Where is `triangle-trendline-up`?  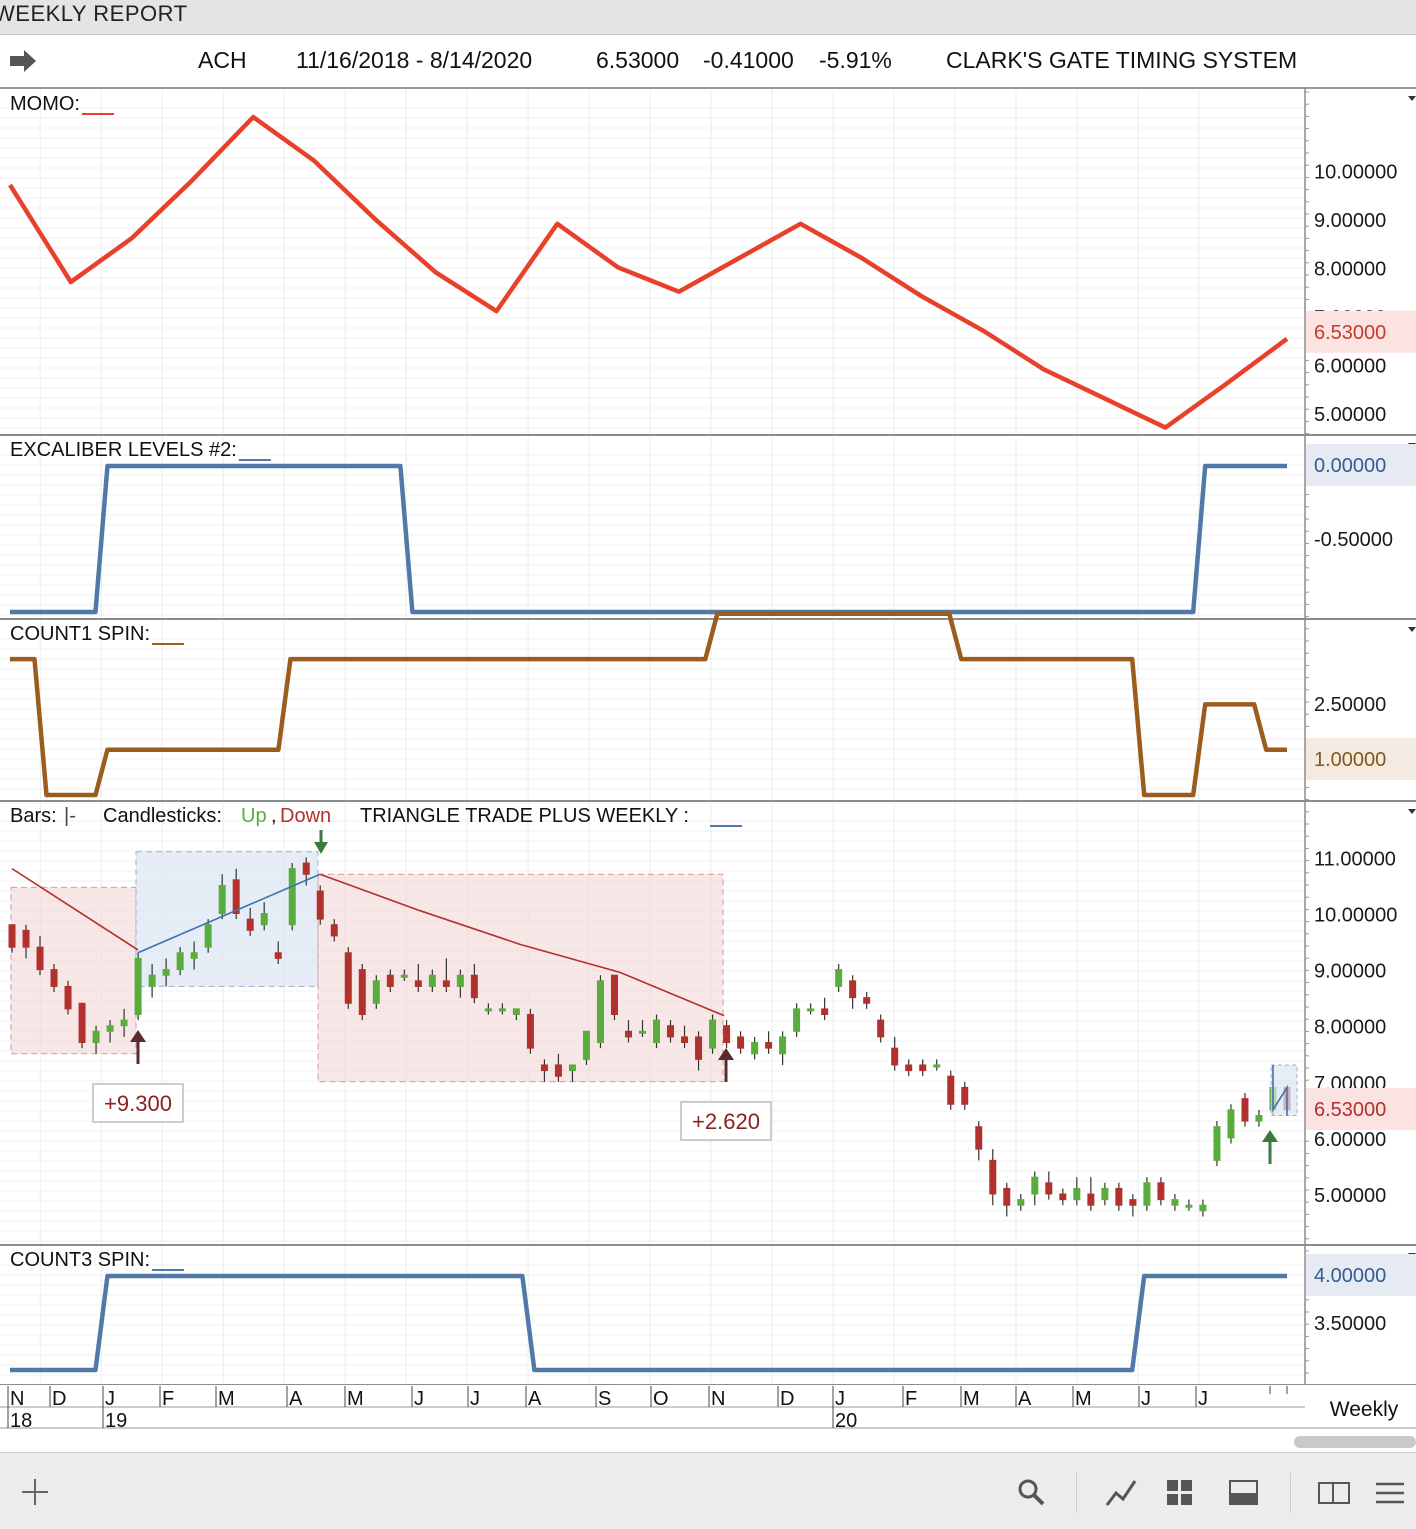
triangle-trendline-up is located at coordinates (229, 913).